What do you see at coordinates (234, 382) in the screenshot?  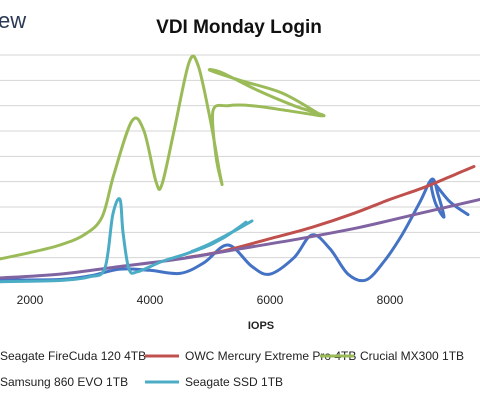 I see `legend-label: Seagate SSD 1TB` at bounding box center [234, 382].